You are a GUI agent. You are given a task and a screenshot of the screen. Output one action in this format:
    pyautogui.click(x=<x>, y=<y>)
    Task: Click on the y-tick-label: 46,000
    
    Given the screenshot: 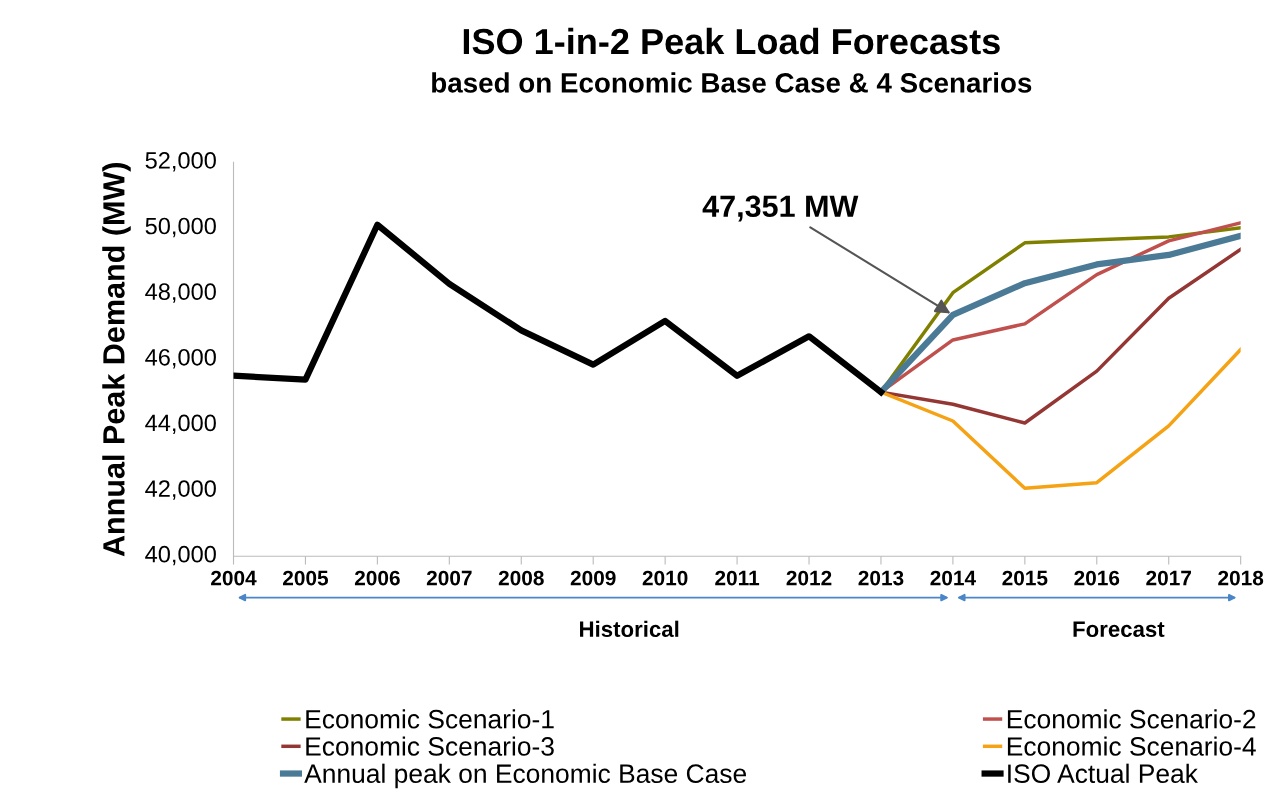 What is the action you would take?
    pyautogui.click(x=180, y=358)
    